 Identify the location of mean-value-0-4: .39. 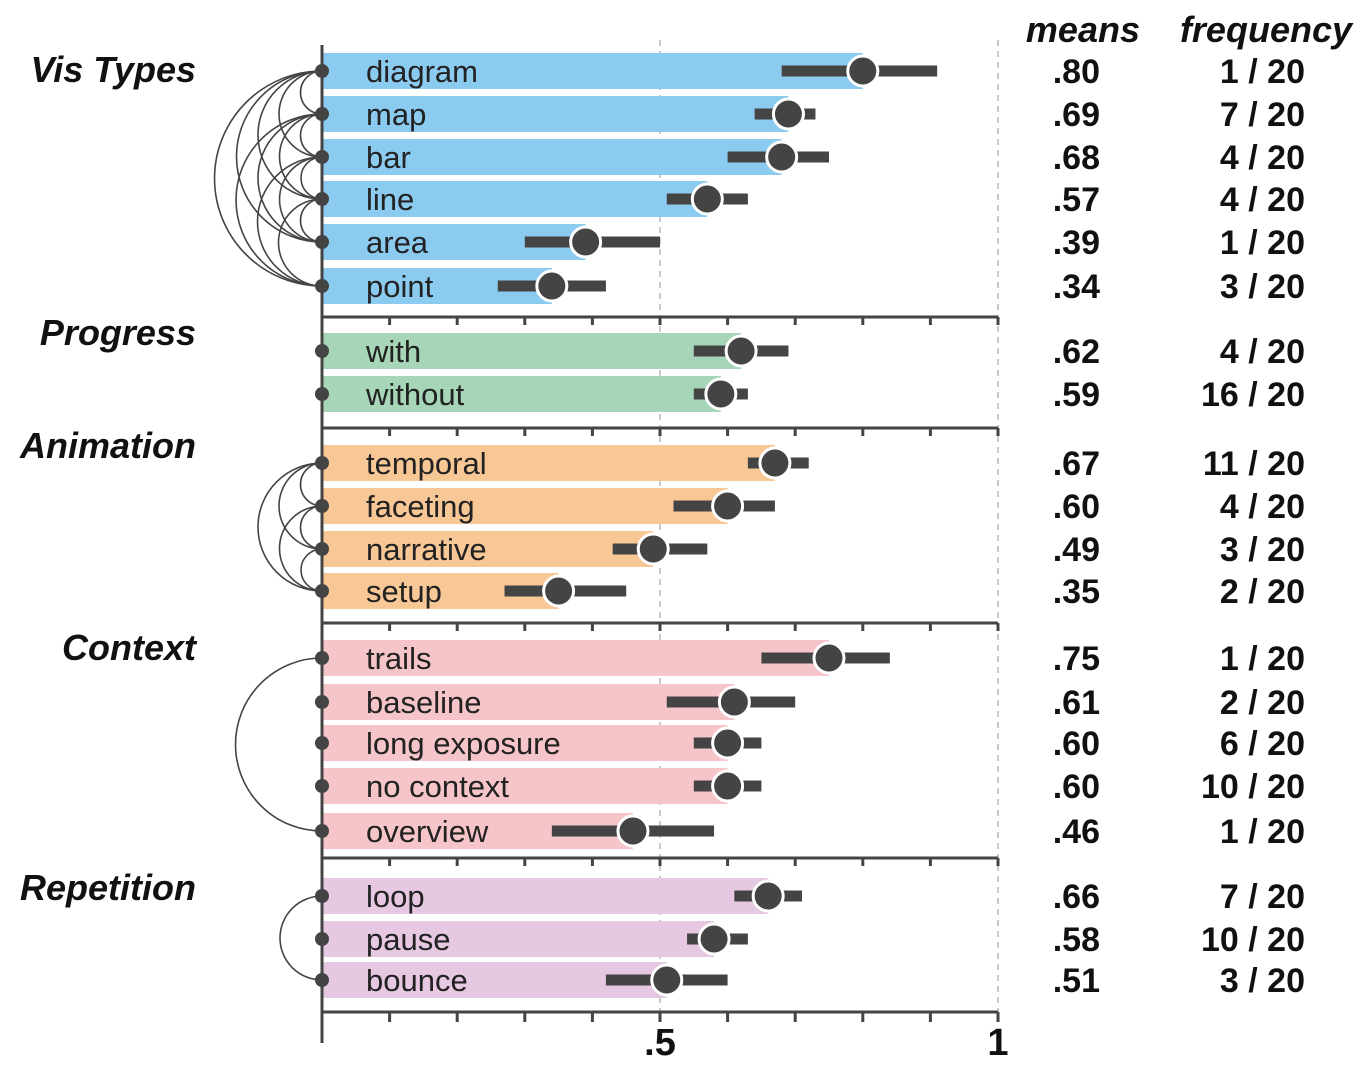
(1076, 243).